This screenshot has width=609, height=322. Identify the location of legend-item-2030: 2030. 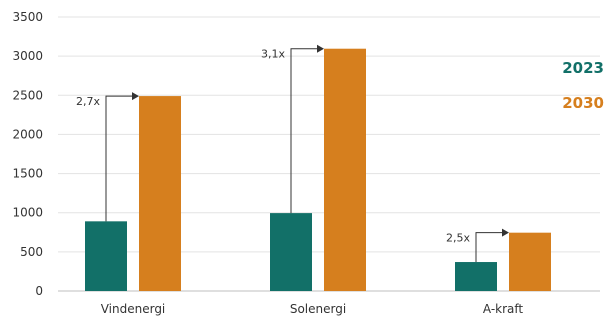
(583, 103).